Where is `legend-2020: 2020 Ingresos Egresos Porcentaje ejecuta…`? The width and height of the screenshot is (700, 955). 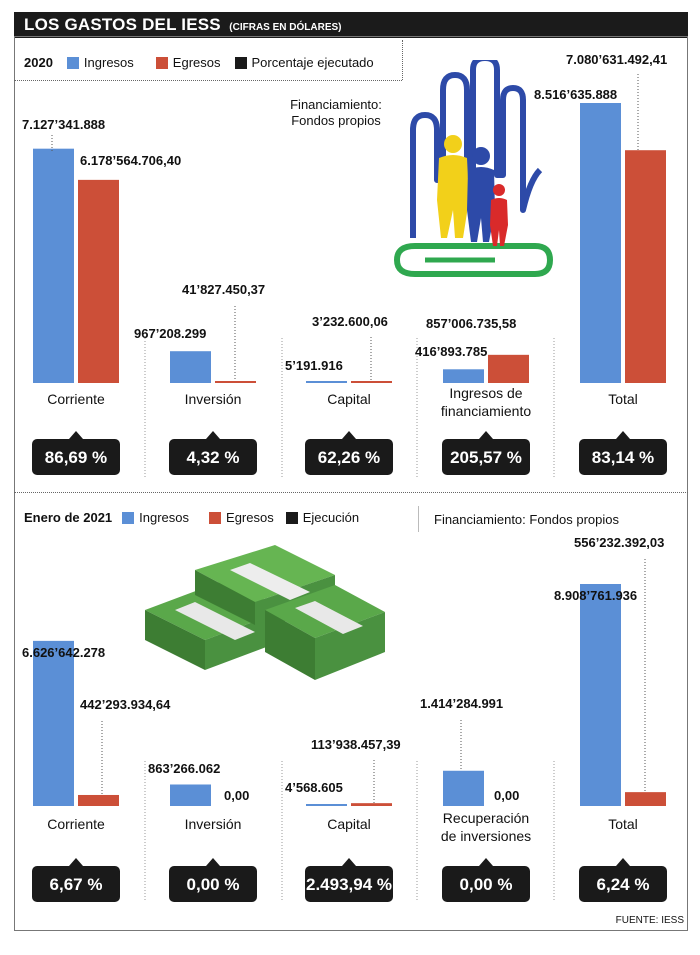
legend-2020: 2020 Ingresos Egresos Porcentaje ejecuta… is located at coordinates (205, 62).